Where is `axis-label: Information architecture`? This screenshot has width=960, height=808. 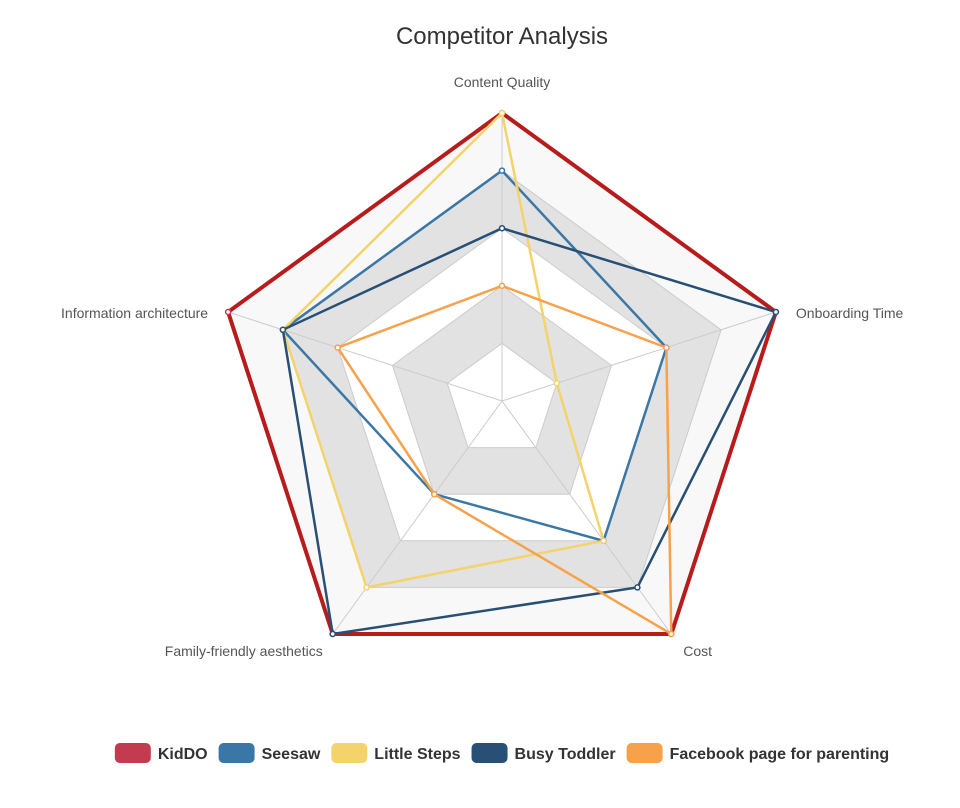
axis-label: Information architecture is located at coordinates (134, 313).